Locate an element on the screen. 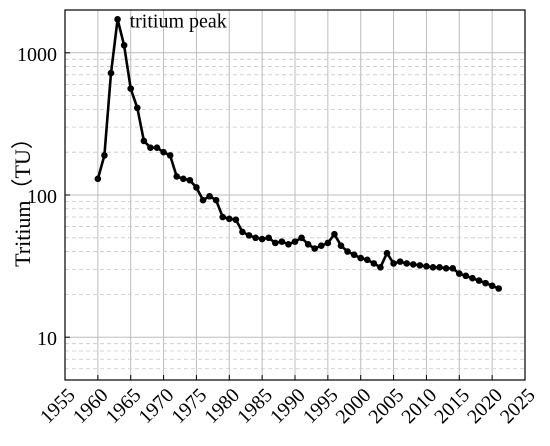  x-tick-label: 1985 is located at coordinates (255, 406).